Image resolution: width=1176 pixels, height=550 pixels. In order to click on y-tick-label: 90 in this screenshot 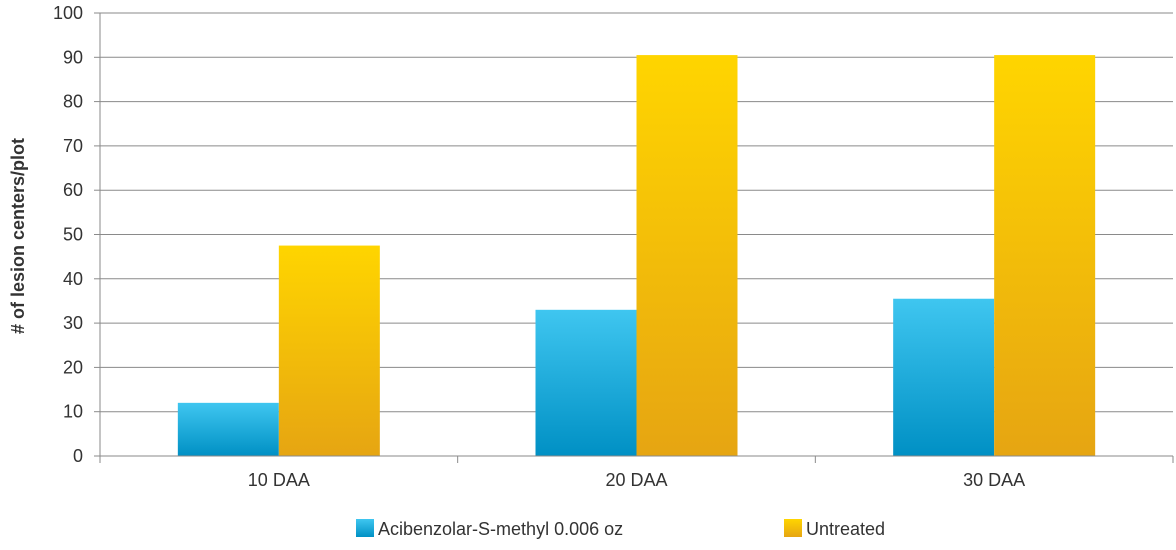, I will do `click(73, 57)`.